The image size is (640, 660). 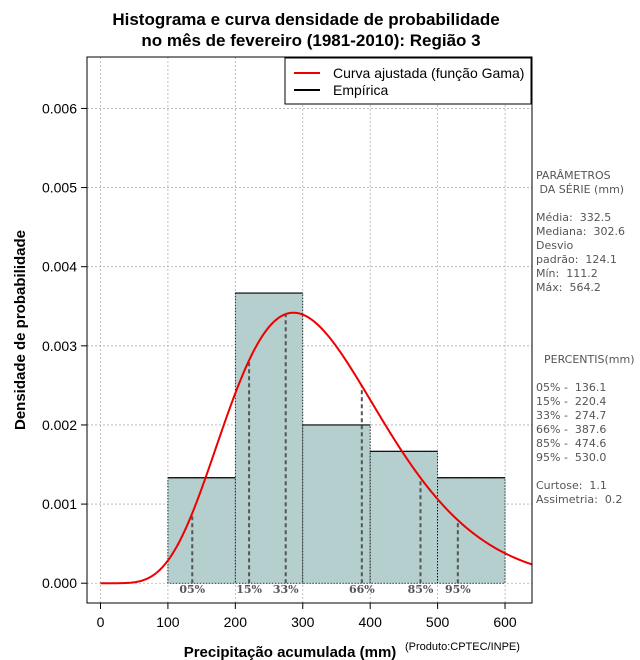 I want to click on x-tick-label-100: 100, so click(x=168, y=622).